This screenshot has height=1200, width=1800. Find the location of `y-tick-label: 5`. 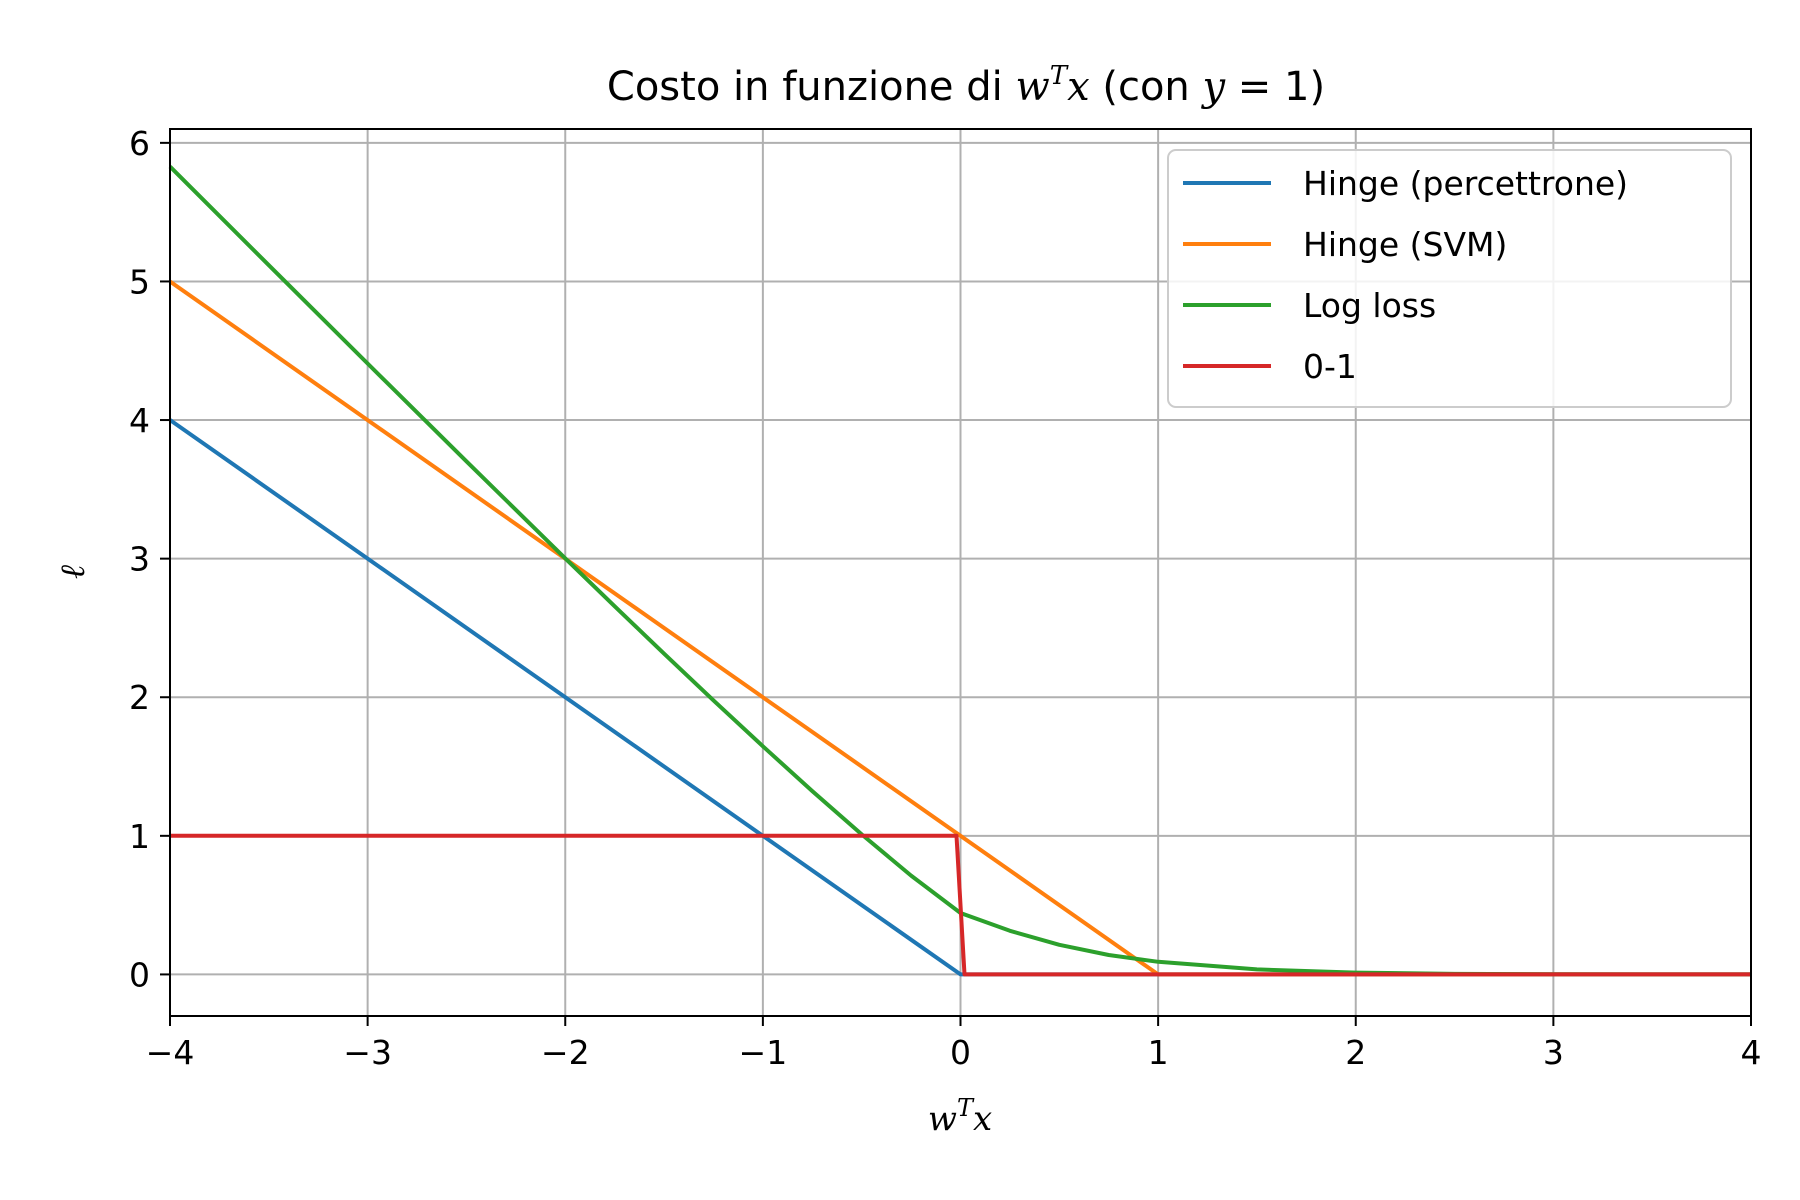

y-tick-label: 5 is located at coordinates (139, 281).